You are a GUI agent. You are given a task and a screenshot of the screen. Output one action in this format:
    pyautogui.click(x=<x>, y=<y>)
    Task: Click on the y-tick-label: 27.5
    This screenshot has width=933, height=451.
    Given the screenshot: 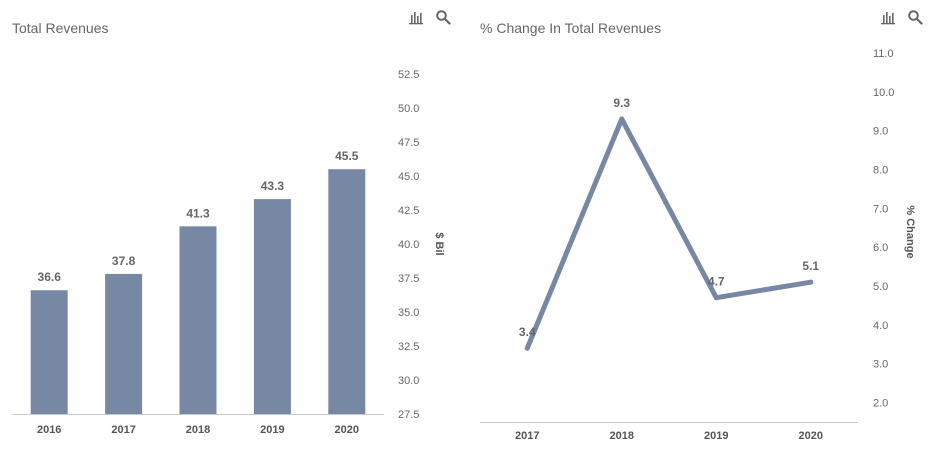 What is the action you would take?
    pyautogui.click(x=408, y=415)
    